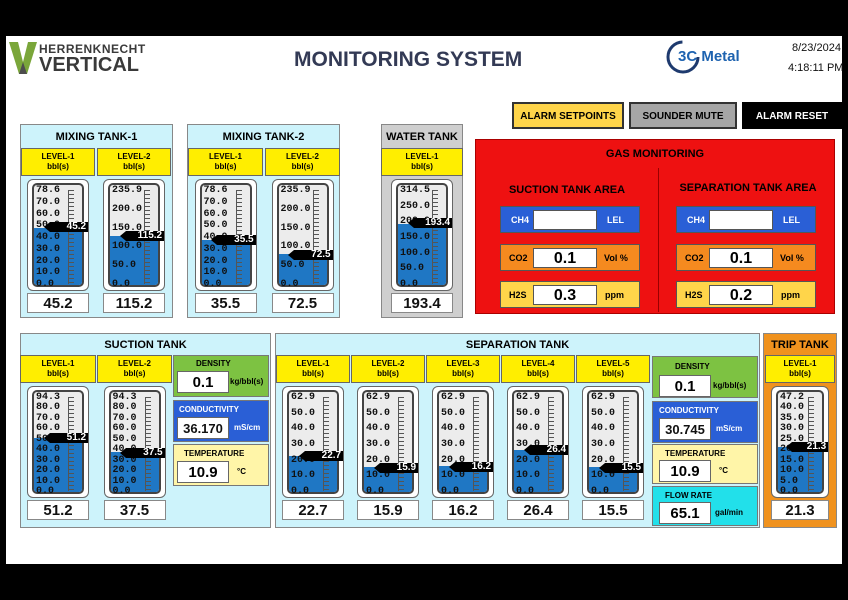 This screenshot has height=600, width=848. I want to click on level-pointer: 15.5, so click(621, 468).